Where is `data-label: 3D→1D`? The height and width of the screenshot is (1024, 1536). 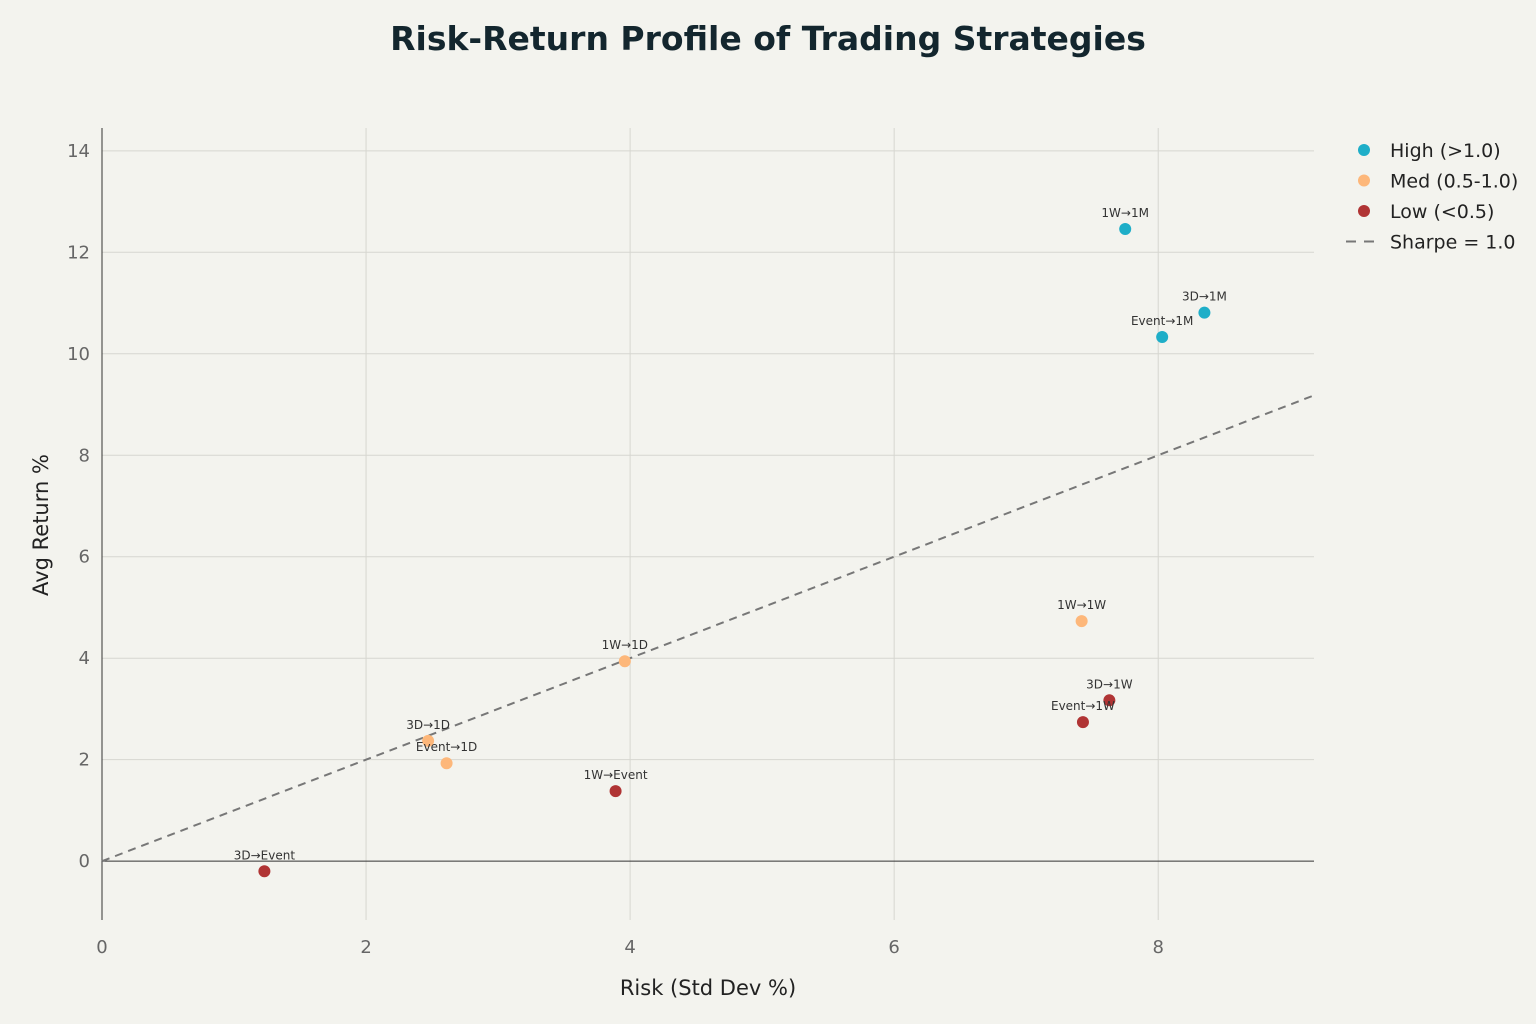 data-label: 3D→1D is located at coordinates (428, 725).